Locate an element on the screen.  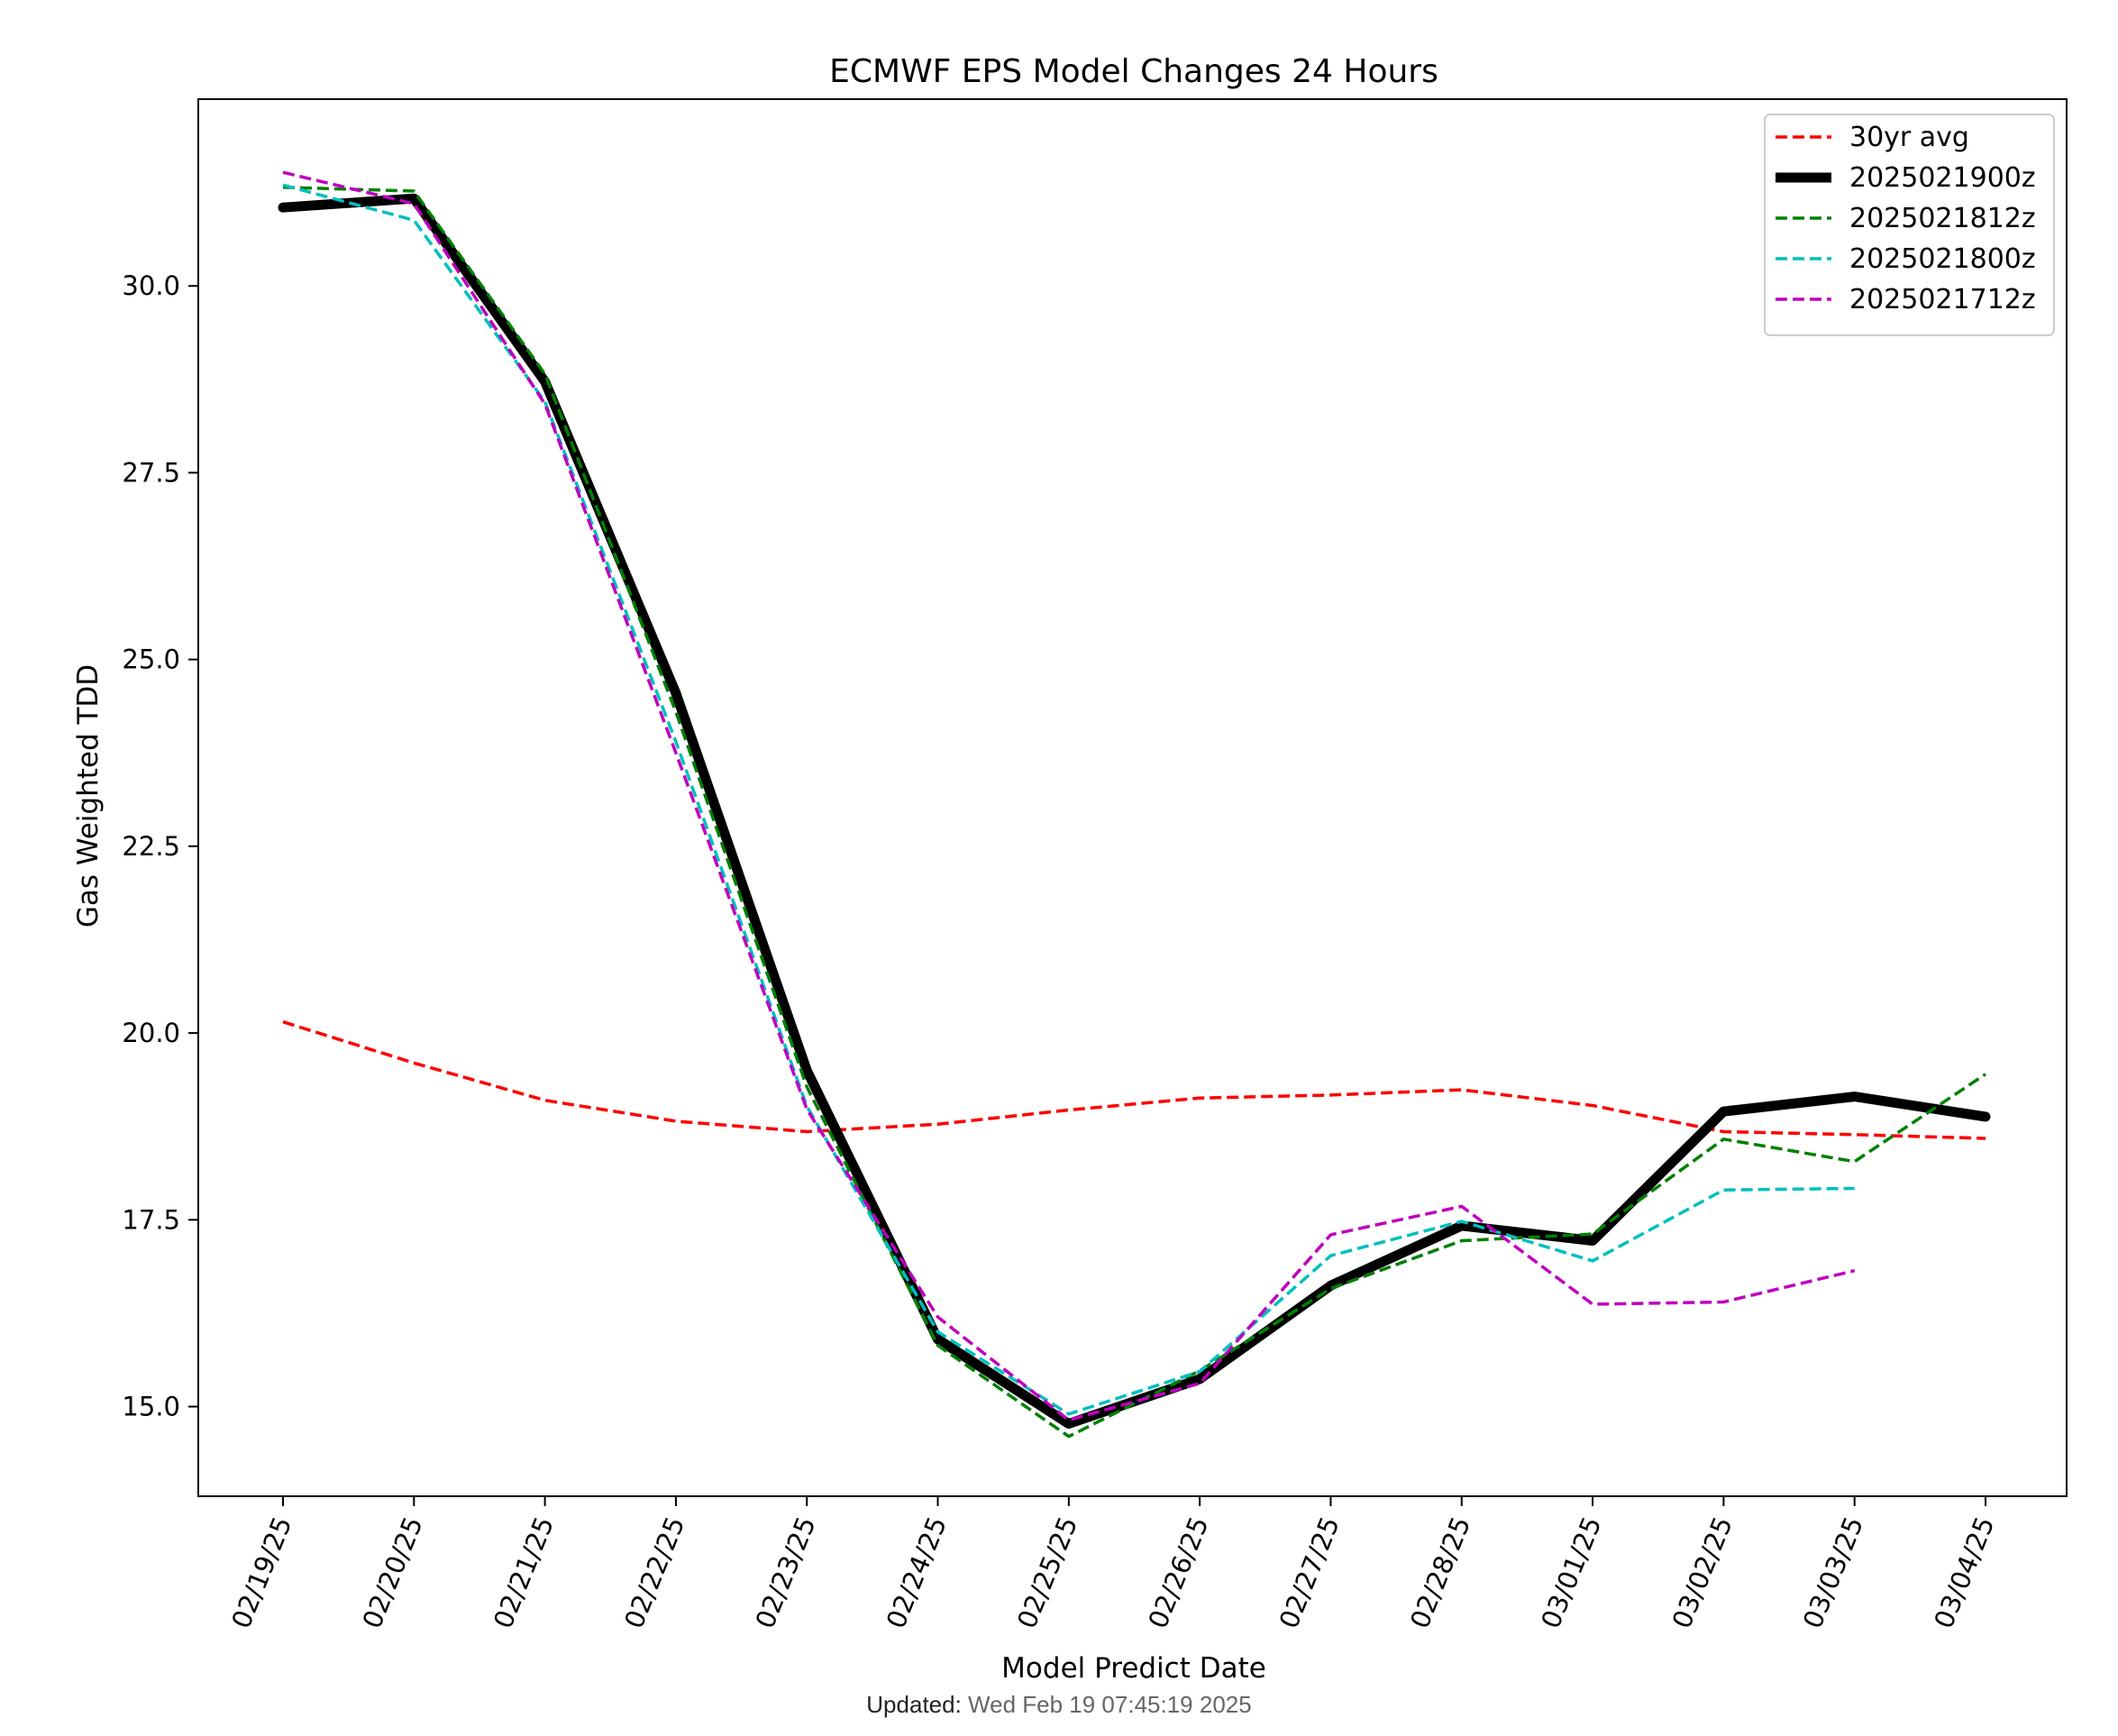
y-tick-label: 25.0 is located at coordinates (151, 659).